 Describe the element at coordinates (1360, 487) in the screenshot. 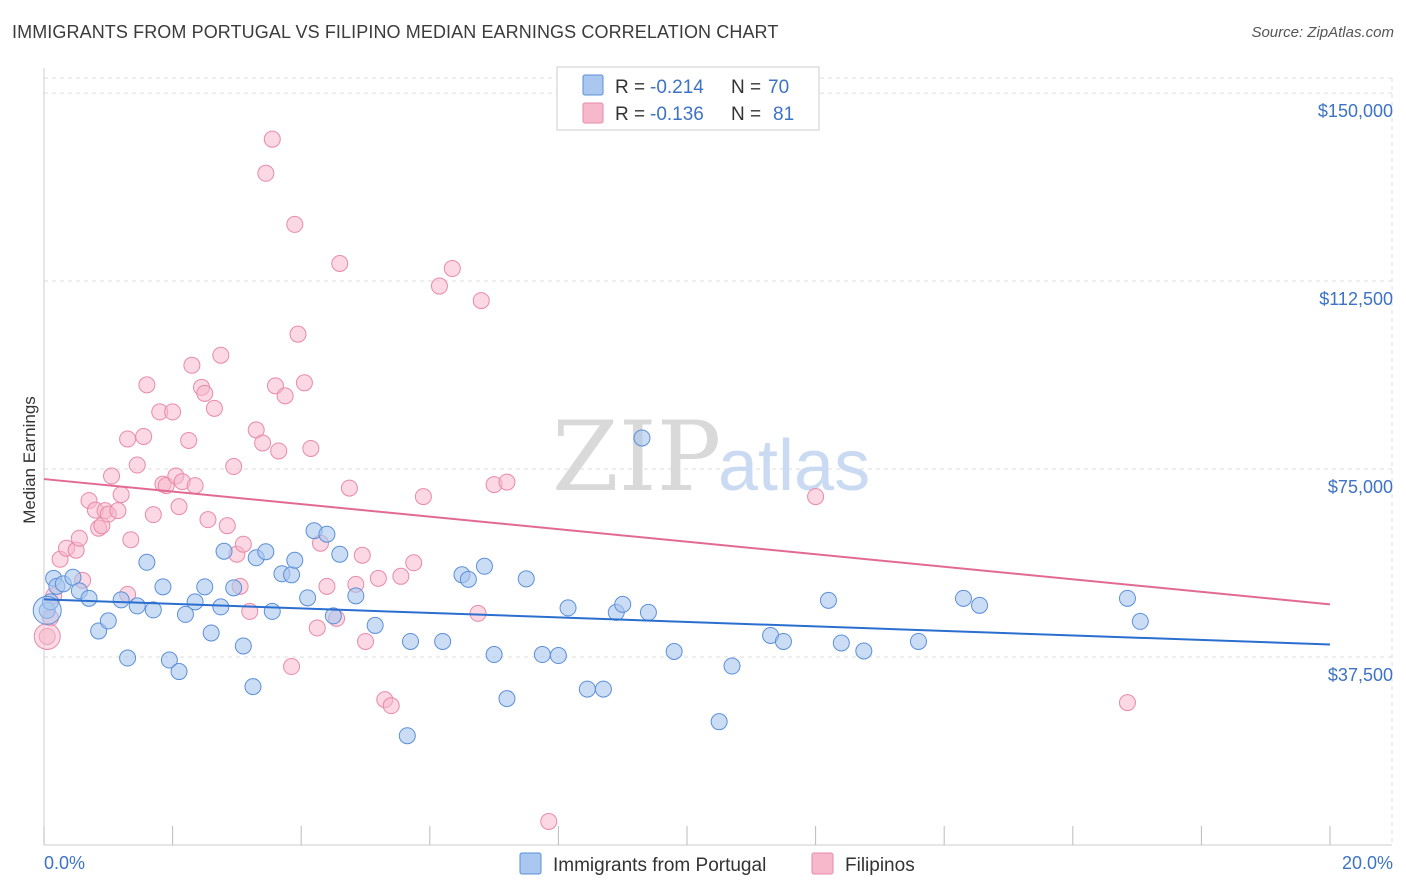

I see `y-tick-label: $75,000` at that location.